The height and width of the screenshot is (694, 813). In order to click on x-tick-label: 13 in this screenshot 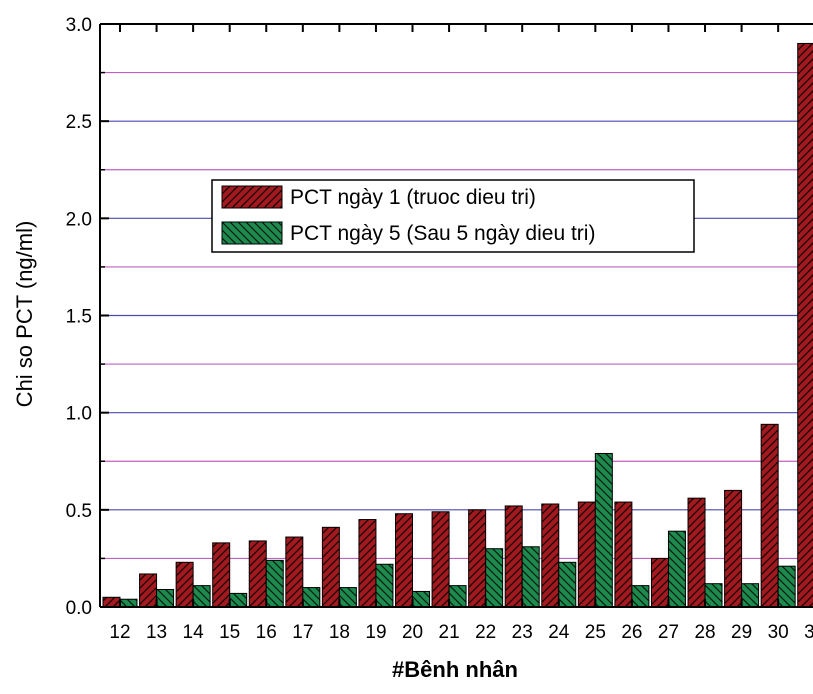, I will do `click(156, 632)`.